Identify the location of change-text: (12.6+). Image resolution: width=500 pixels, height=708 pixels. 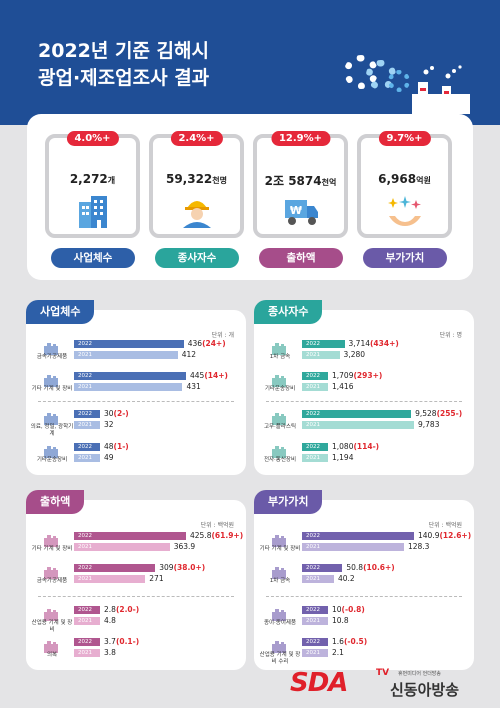
(455, 535).